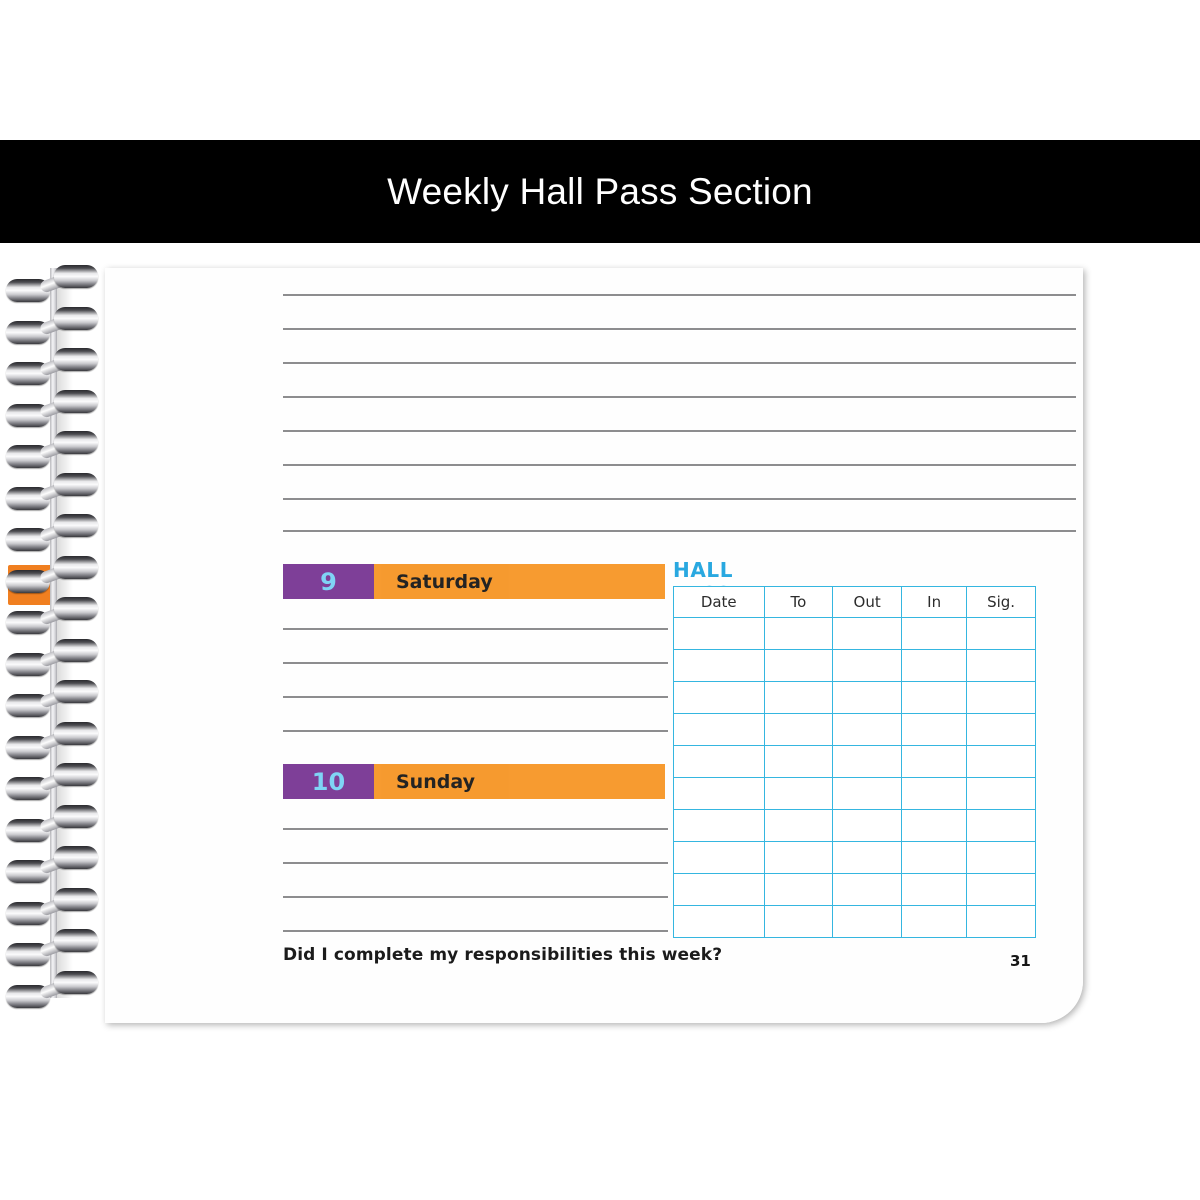 The image size is (1200, 1200). I want to click on spiral-binding, so click(55, 636).